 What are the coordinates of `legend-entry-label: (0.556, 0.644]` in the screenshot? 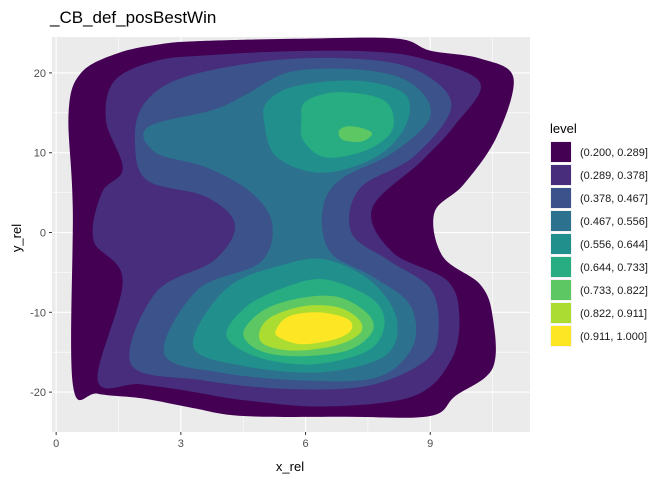 It's located at (614, 245).